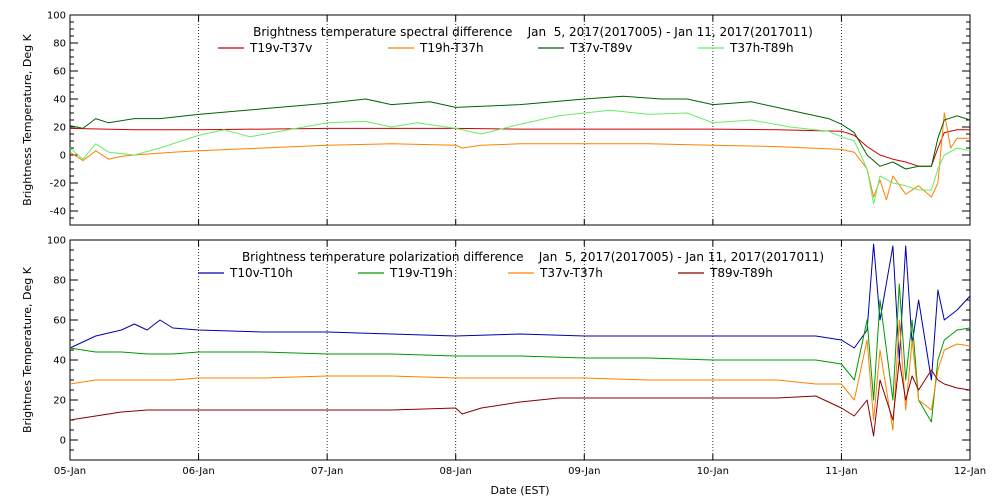 The image size is (1000, 500). Describe the element at coordinates (761, 48) in the screenshot. I see `spectral-legend-label: T37h-T89h` at that location.